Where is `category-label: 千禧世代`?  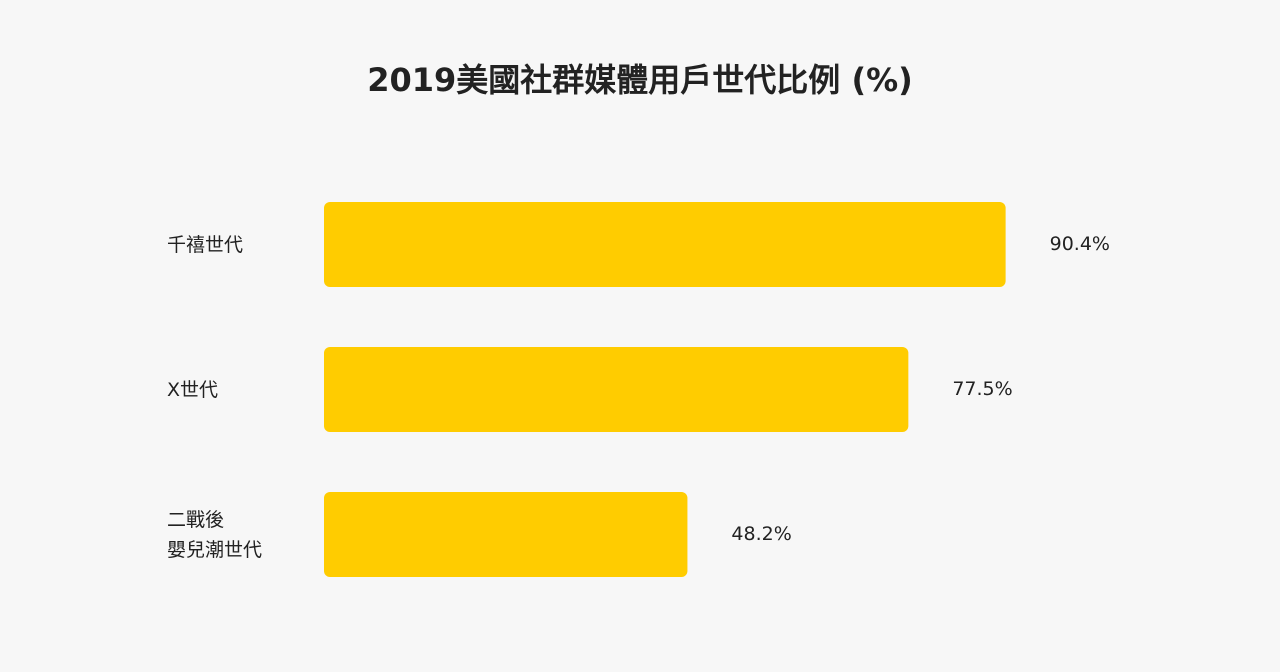 category-label: 千禧世代 is located at coordinates (205, 244).